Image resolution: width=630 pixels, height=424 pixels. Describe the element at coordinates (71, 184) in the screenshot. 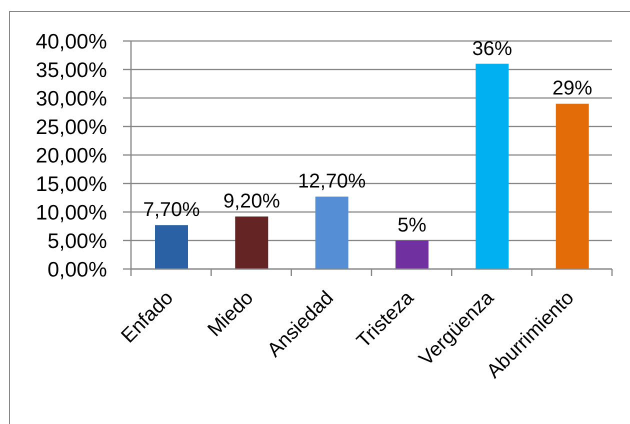

I see `y-tick-label: 15,00%` at that location.